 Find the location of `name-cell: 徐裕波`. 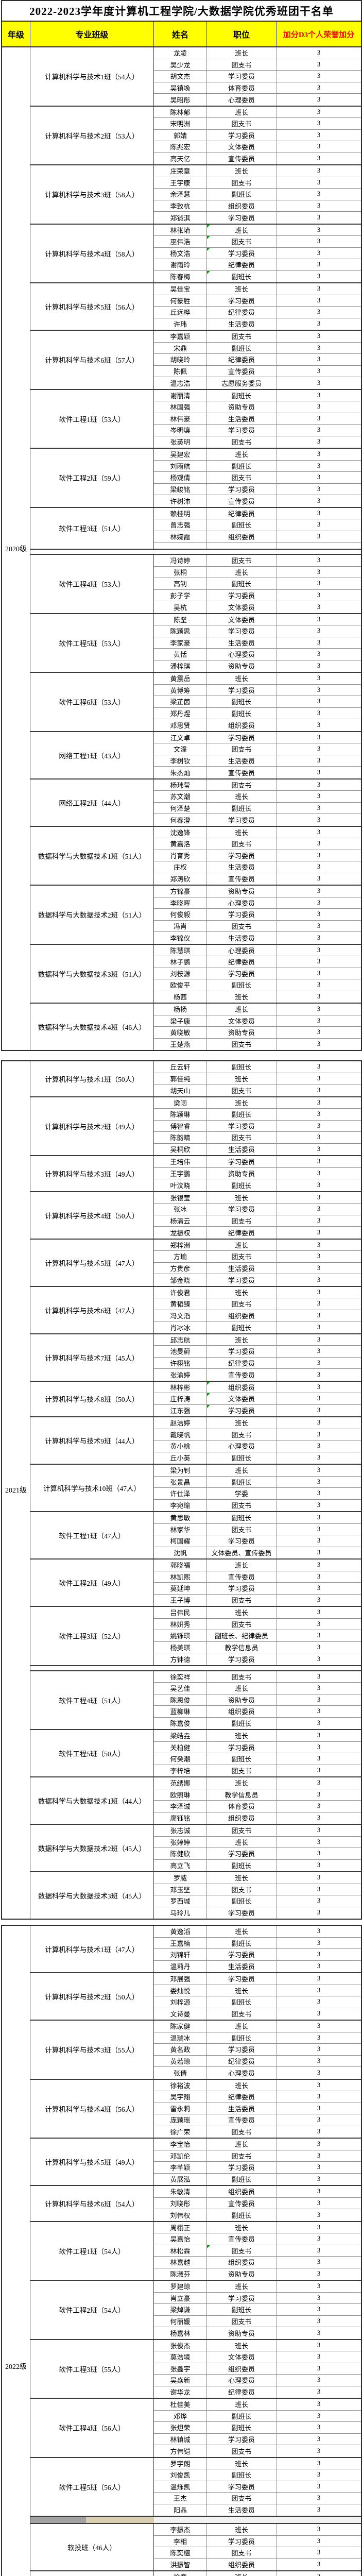

name-cell: 徐裕波 is located at coordinates (180, 2085).